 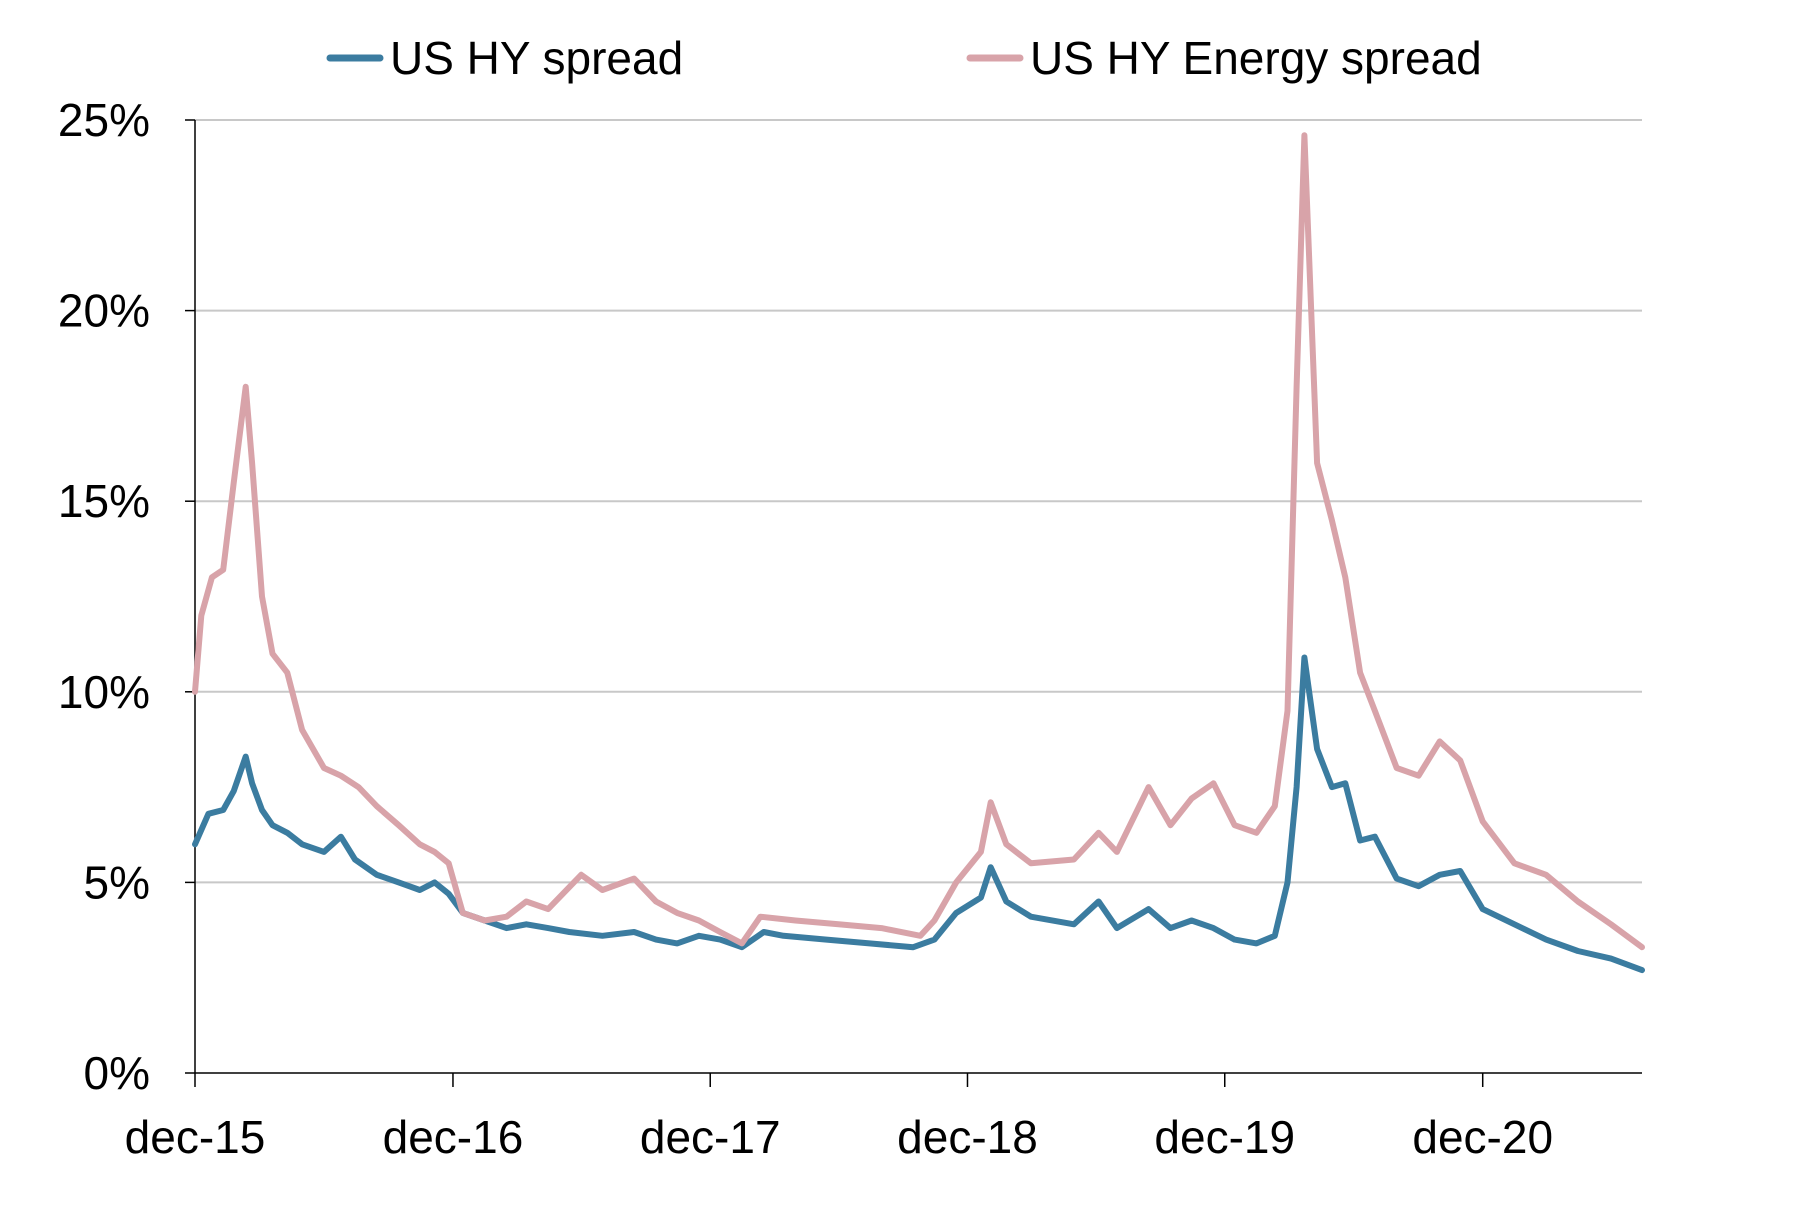 What do you see at coordinates (104, 120) in the screenshot?
I see `y-tick-label: 25%` at bounding box center [104, 120].